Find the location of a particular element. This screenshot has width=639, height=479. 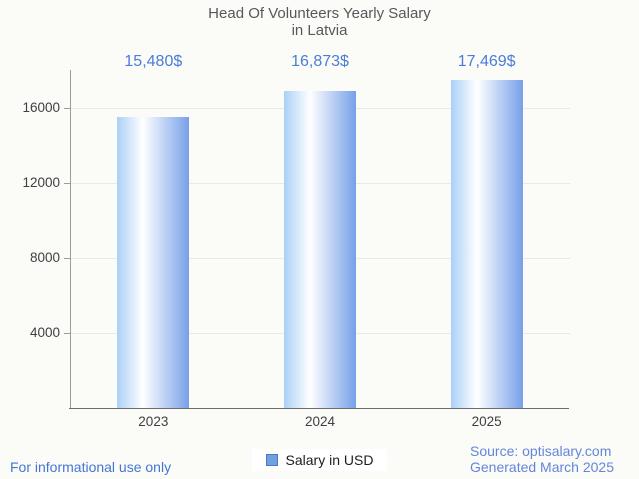

value-label-2024: 16,873$ is located at coordinates (320, 61).